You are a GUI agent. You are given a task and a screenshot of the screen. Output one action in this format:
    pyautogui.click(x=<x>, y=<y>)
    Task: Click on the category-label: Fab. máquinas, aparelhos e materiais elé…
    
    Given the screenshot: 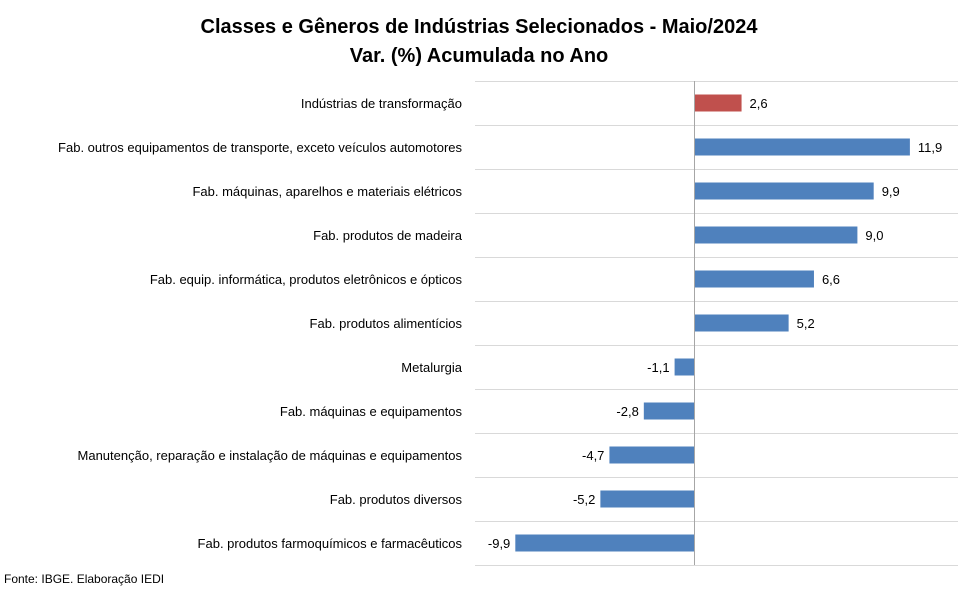 What is the action you would take?
    pyautogui.click(x=327, y=191)
    